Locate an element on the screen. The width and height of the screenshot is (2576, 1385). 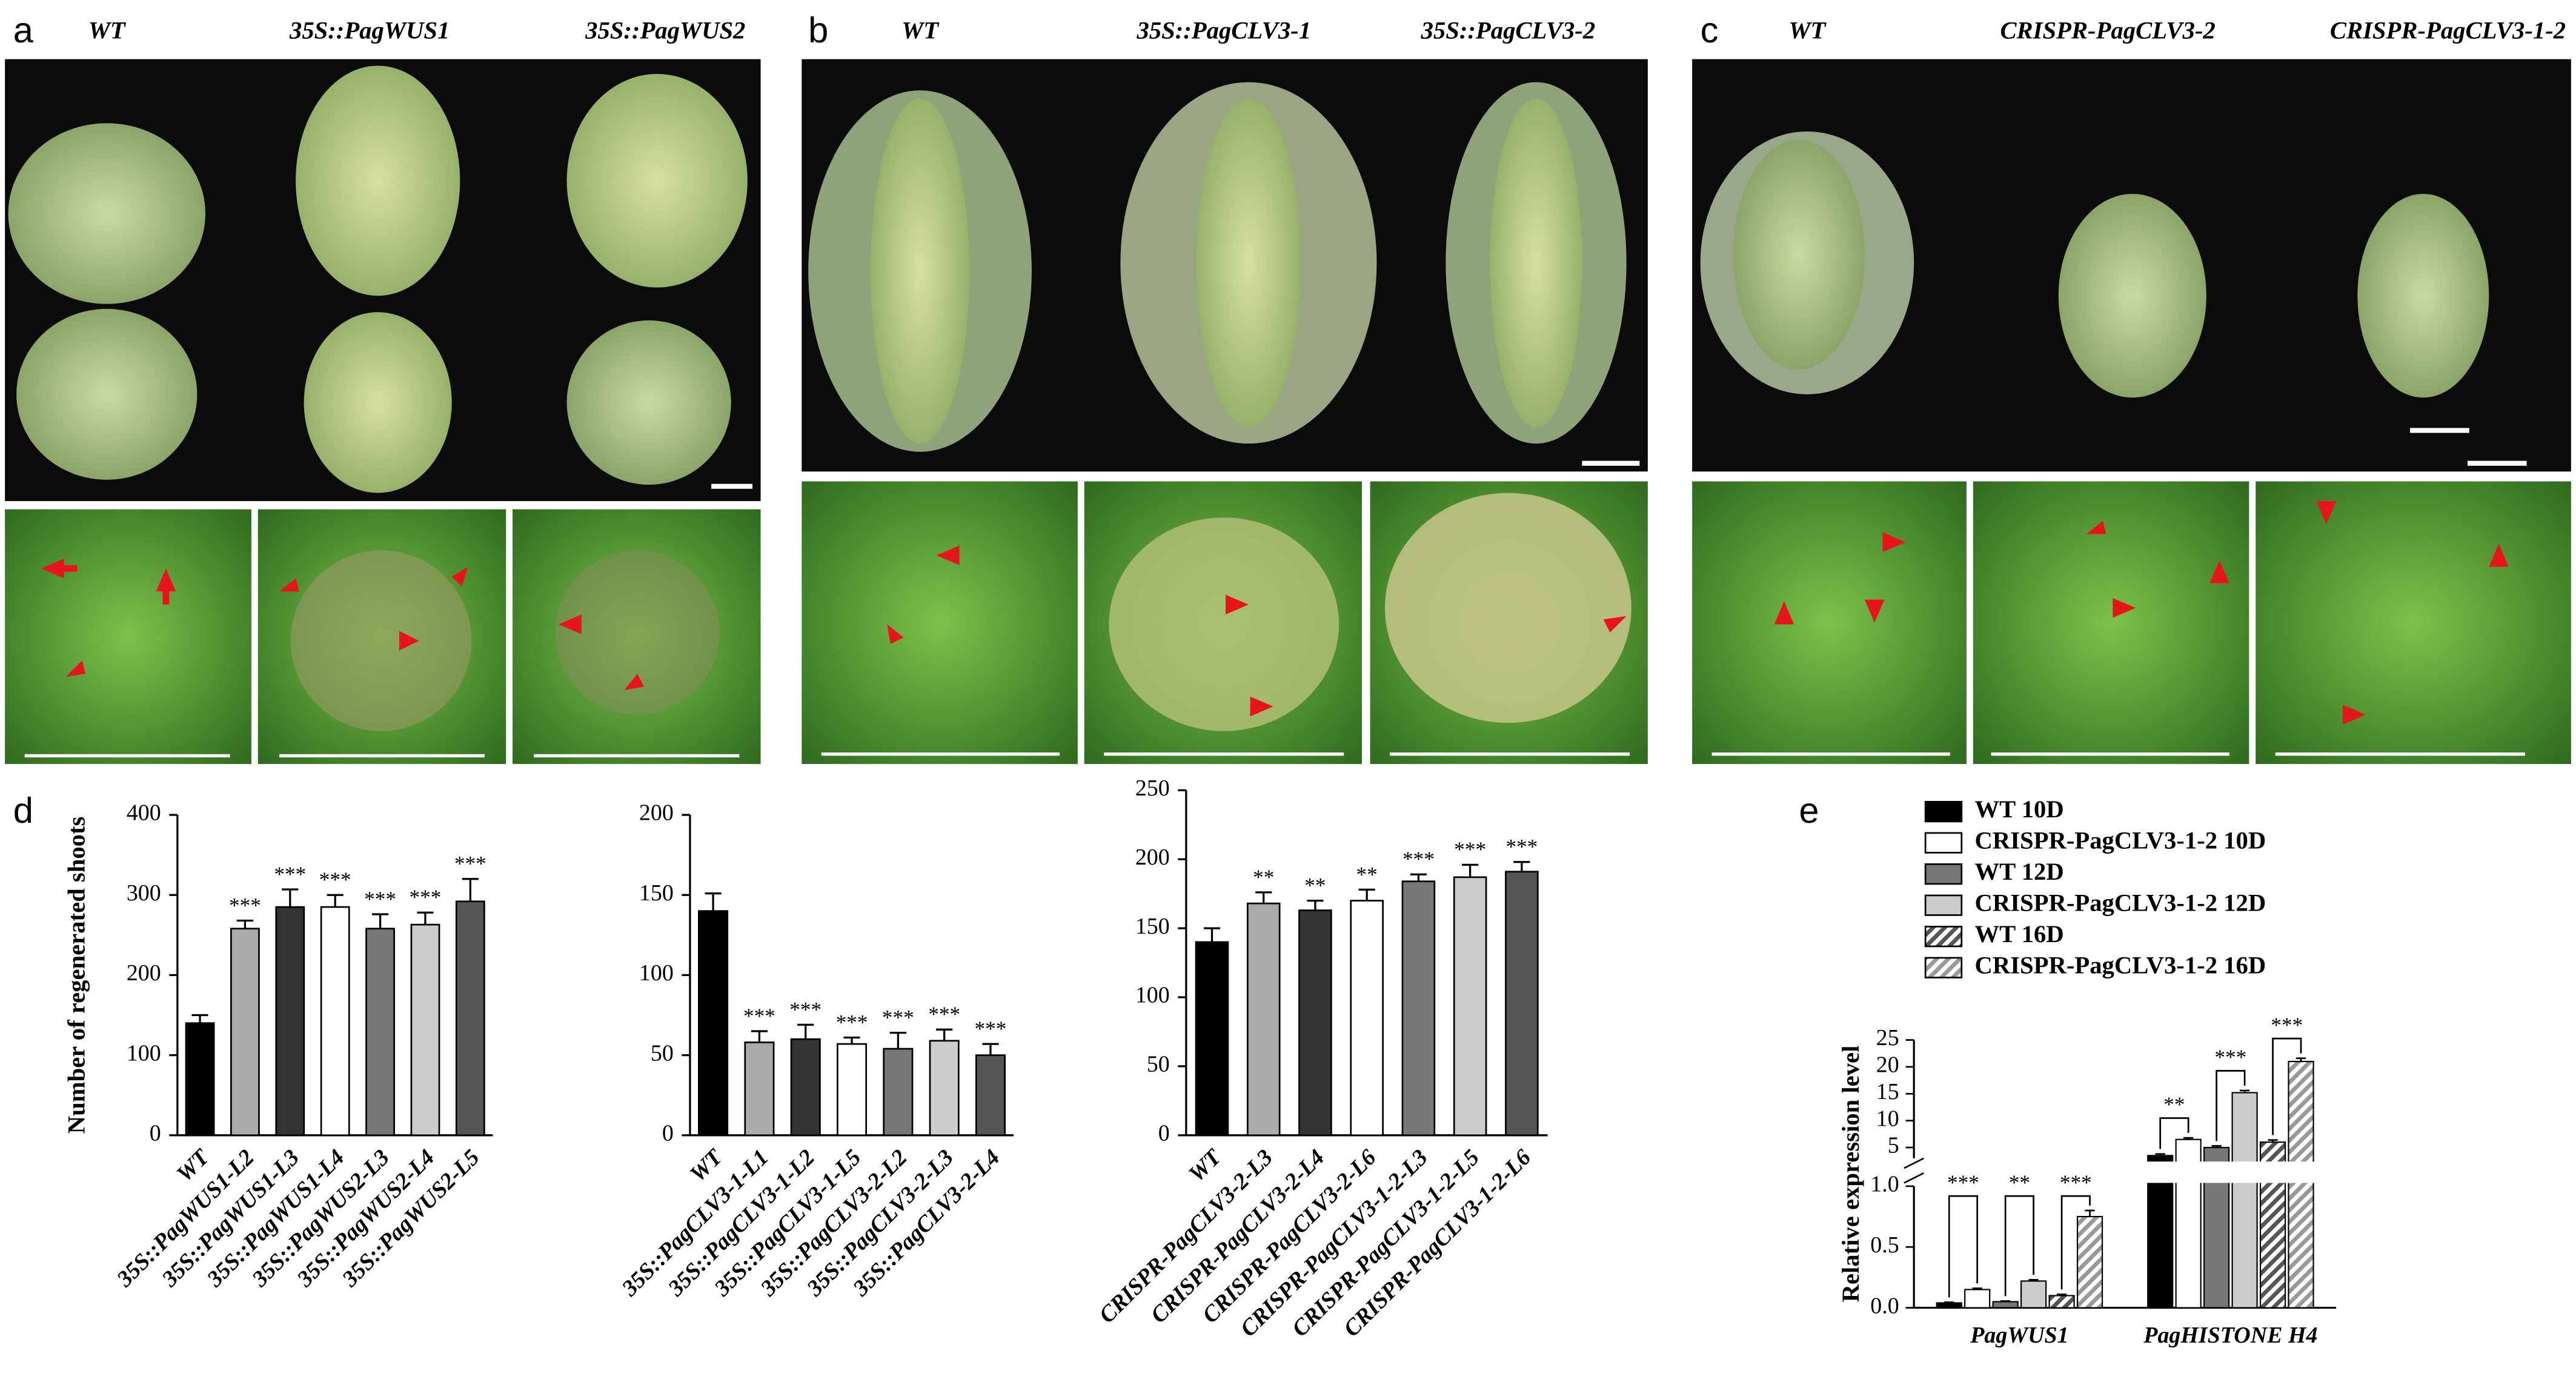
y-tick-label: 15 is located at coordinates (1887, 1091).